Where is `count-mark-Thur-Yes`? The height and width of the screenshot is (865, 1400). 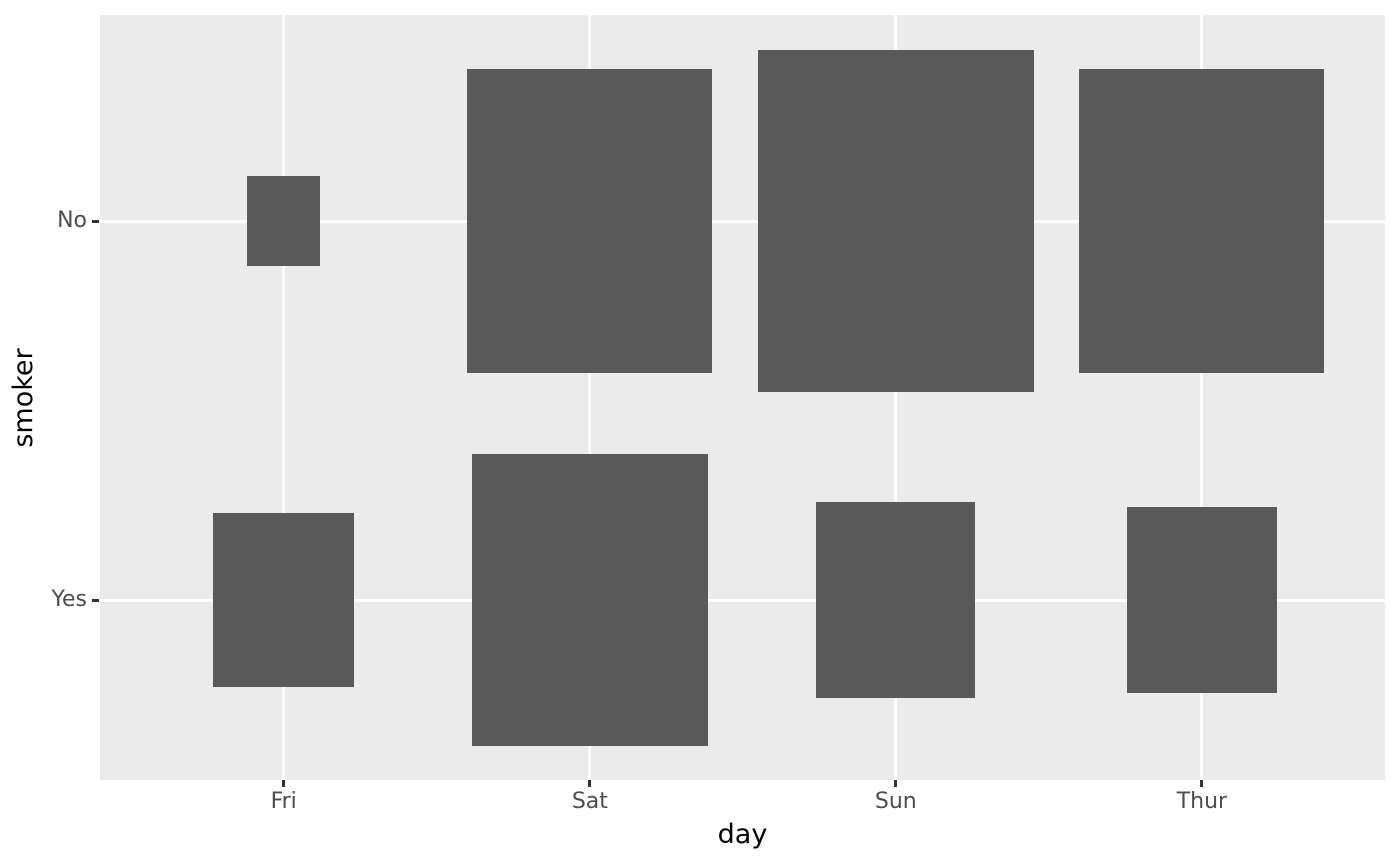 count-mark-Thur-Yes is located at coordinates (1202, 600).